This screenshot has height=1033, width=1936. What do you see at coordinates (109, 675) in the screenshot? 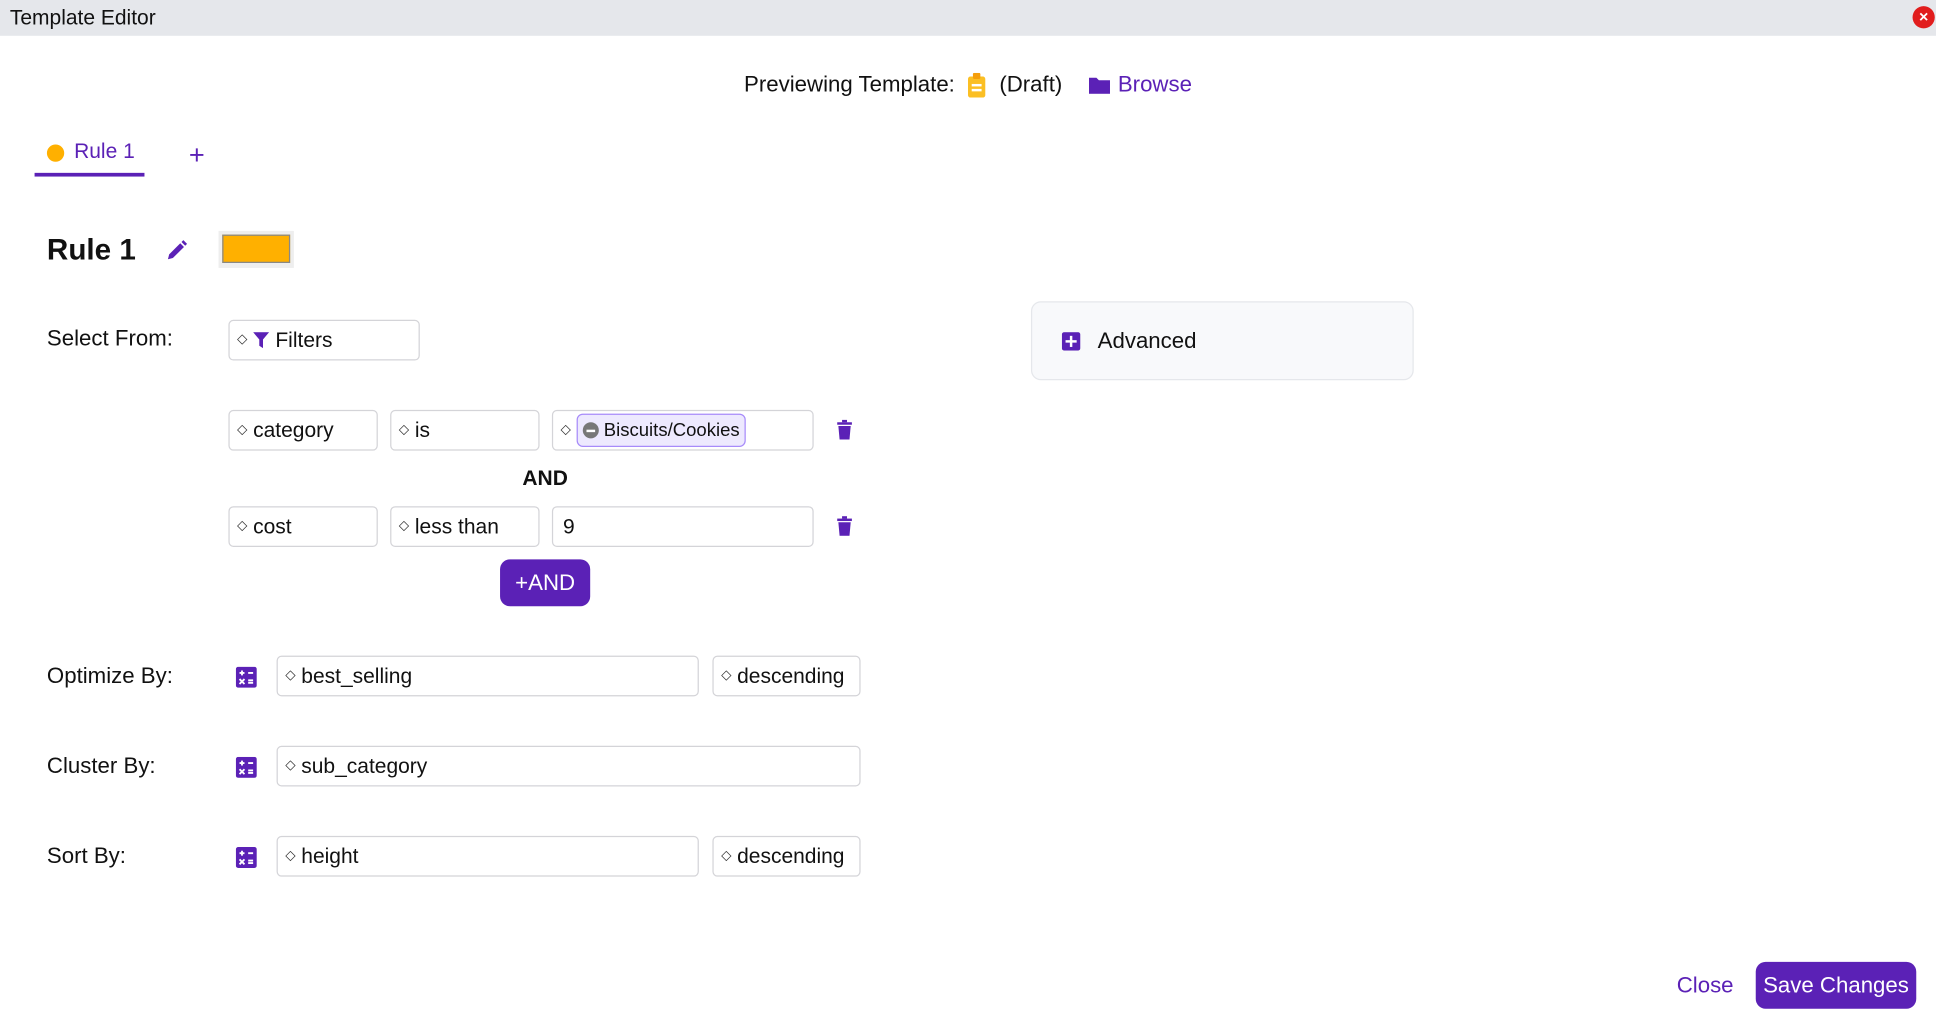
I see `optimize-by-label: Optimize By:` at bounding box center [109, 675].